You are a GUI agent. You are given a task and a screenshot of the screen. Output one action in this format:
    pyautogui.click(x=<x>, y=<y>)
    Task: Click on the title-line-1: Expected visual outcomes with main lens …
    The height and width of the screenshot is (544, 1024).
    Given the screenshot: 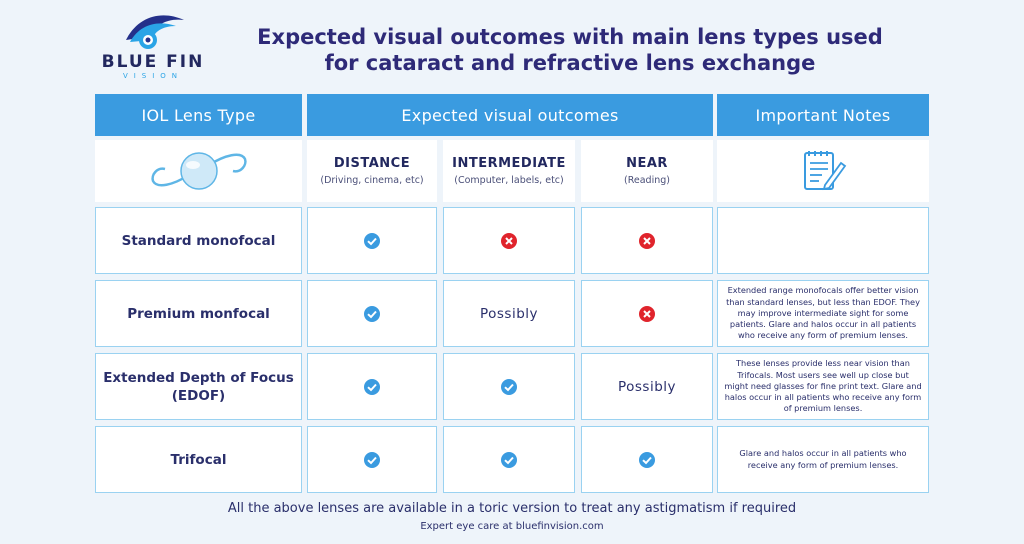 What is the action you would take?
    pyautogui.click(x=570, y=37)
    